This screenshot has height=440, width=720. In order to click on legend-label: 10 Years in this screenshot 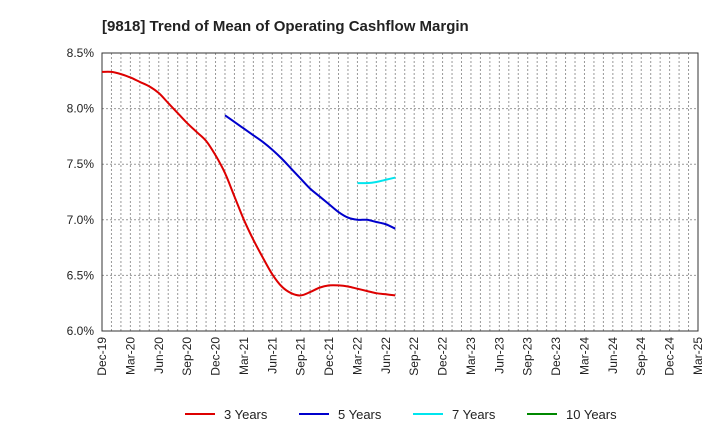, I will do `click(591, 414)`.